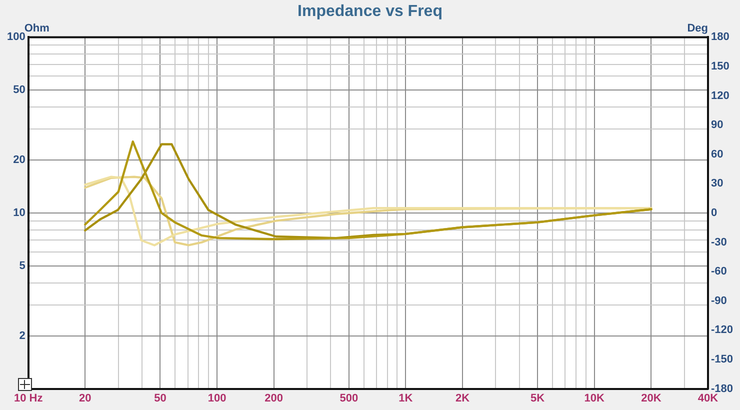  I want to click on y2-tick-label: -90, so click(718, 300).